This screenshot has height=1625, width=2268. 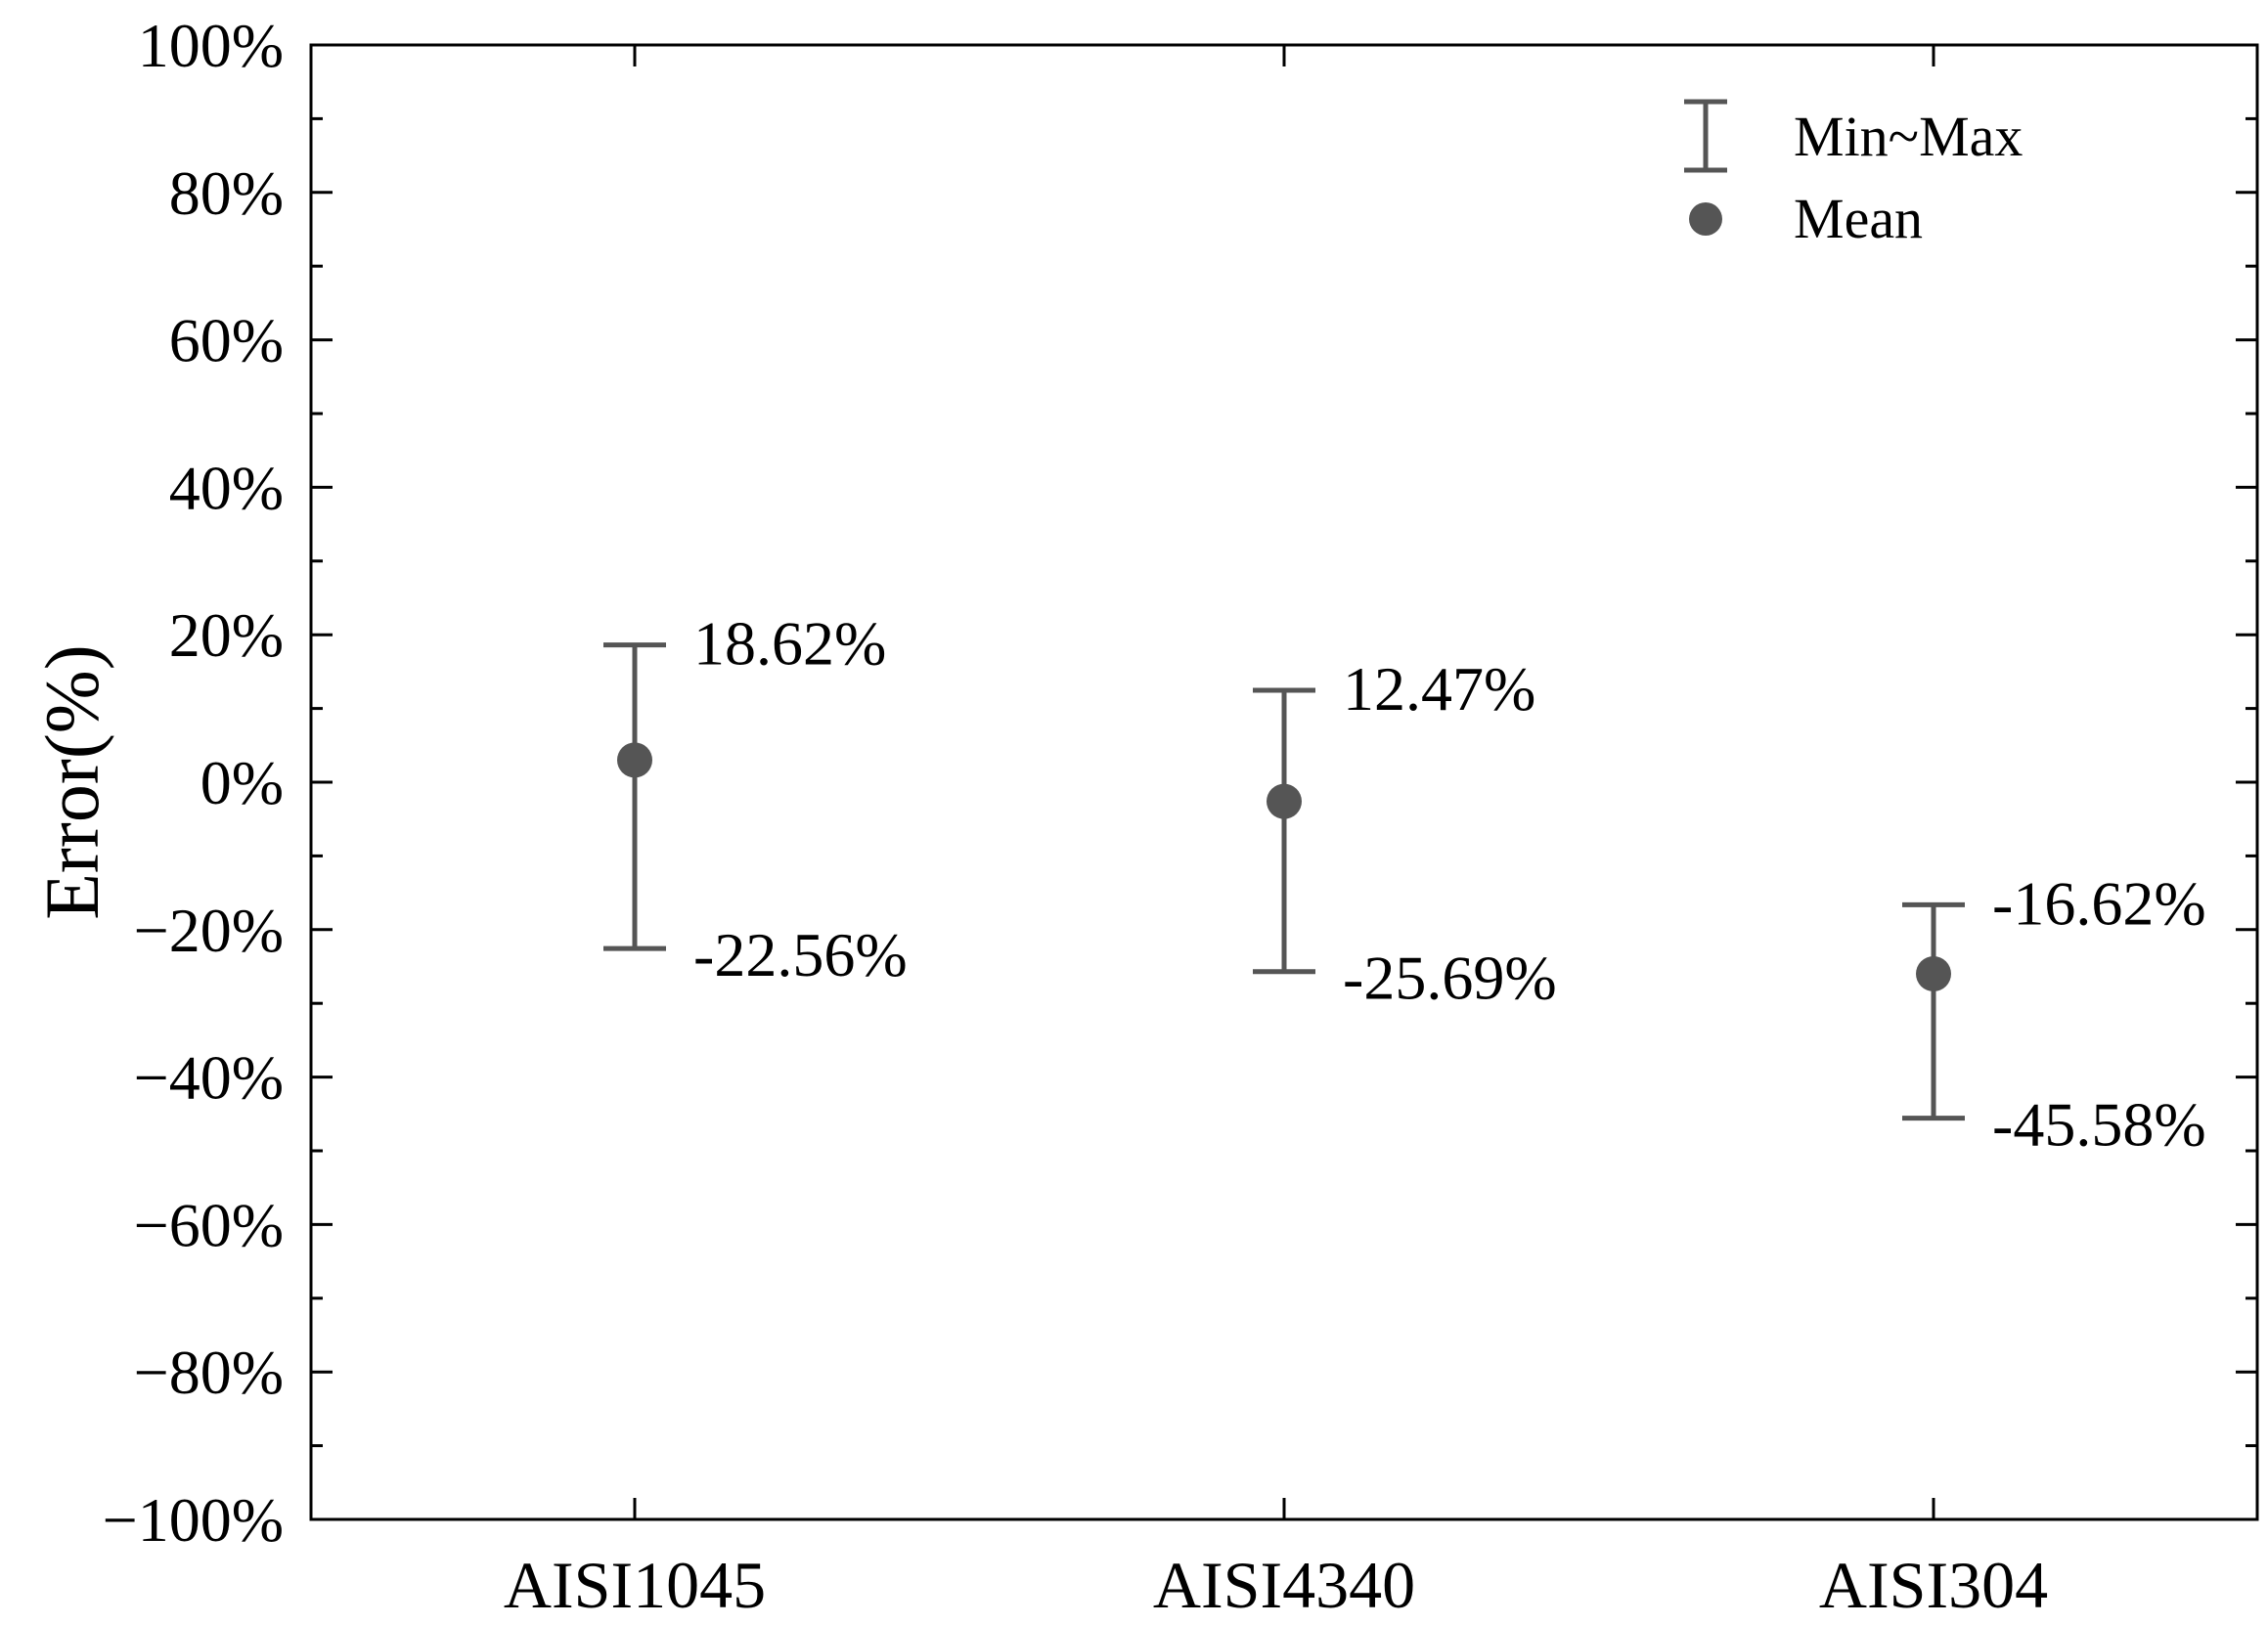 What do you see at coordinates (193, 1520) in the screenshot?
I see `y-tick-label: −100%` at bounding box center [193, 1520].